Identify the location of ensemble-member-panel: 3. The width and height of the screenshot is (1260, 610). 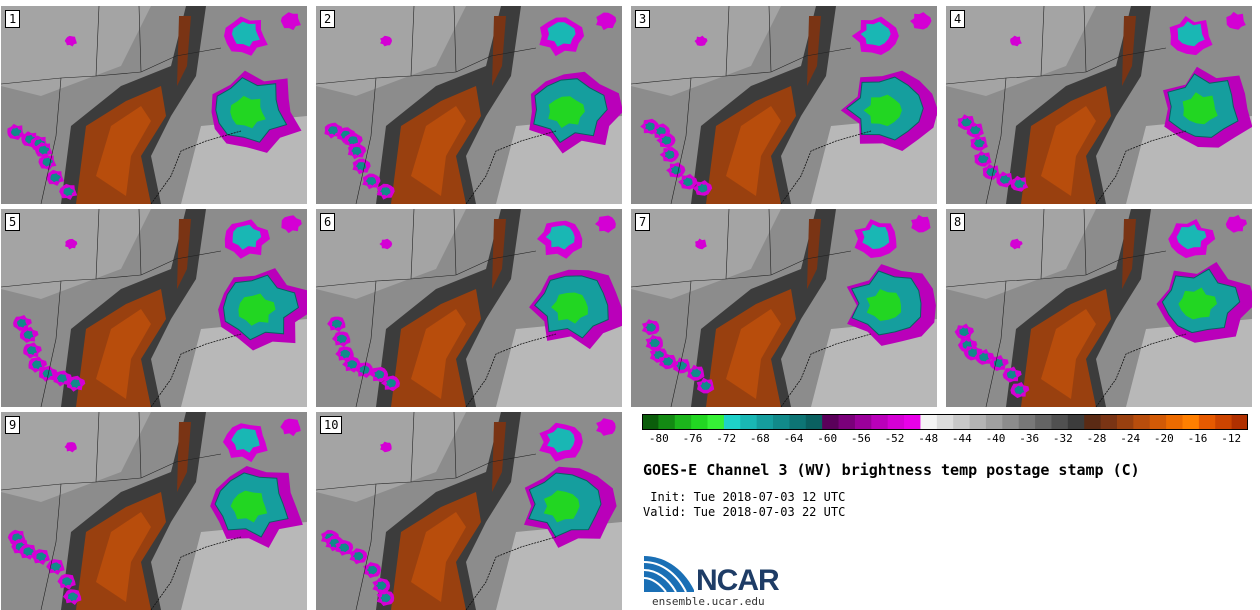
(784, 105).